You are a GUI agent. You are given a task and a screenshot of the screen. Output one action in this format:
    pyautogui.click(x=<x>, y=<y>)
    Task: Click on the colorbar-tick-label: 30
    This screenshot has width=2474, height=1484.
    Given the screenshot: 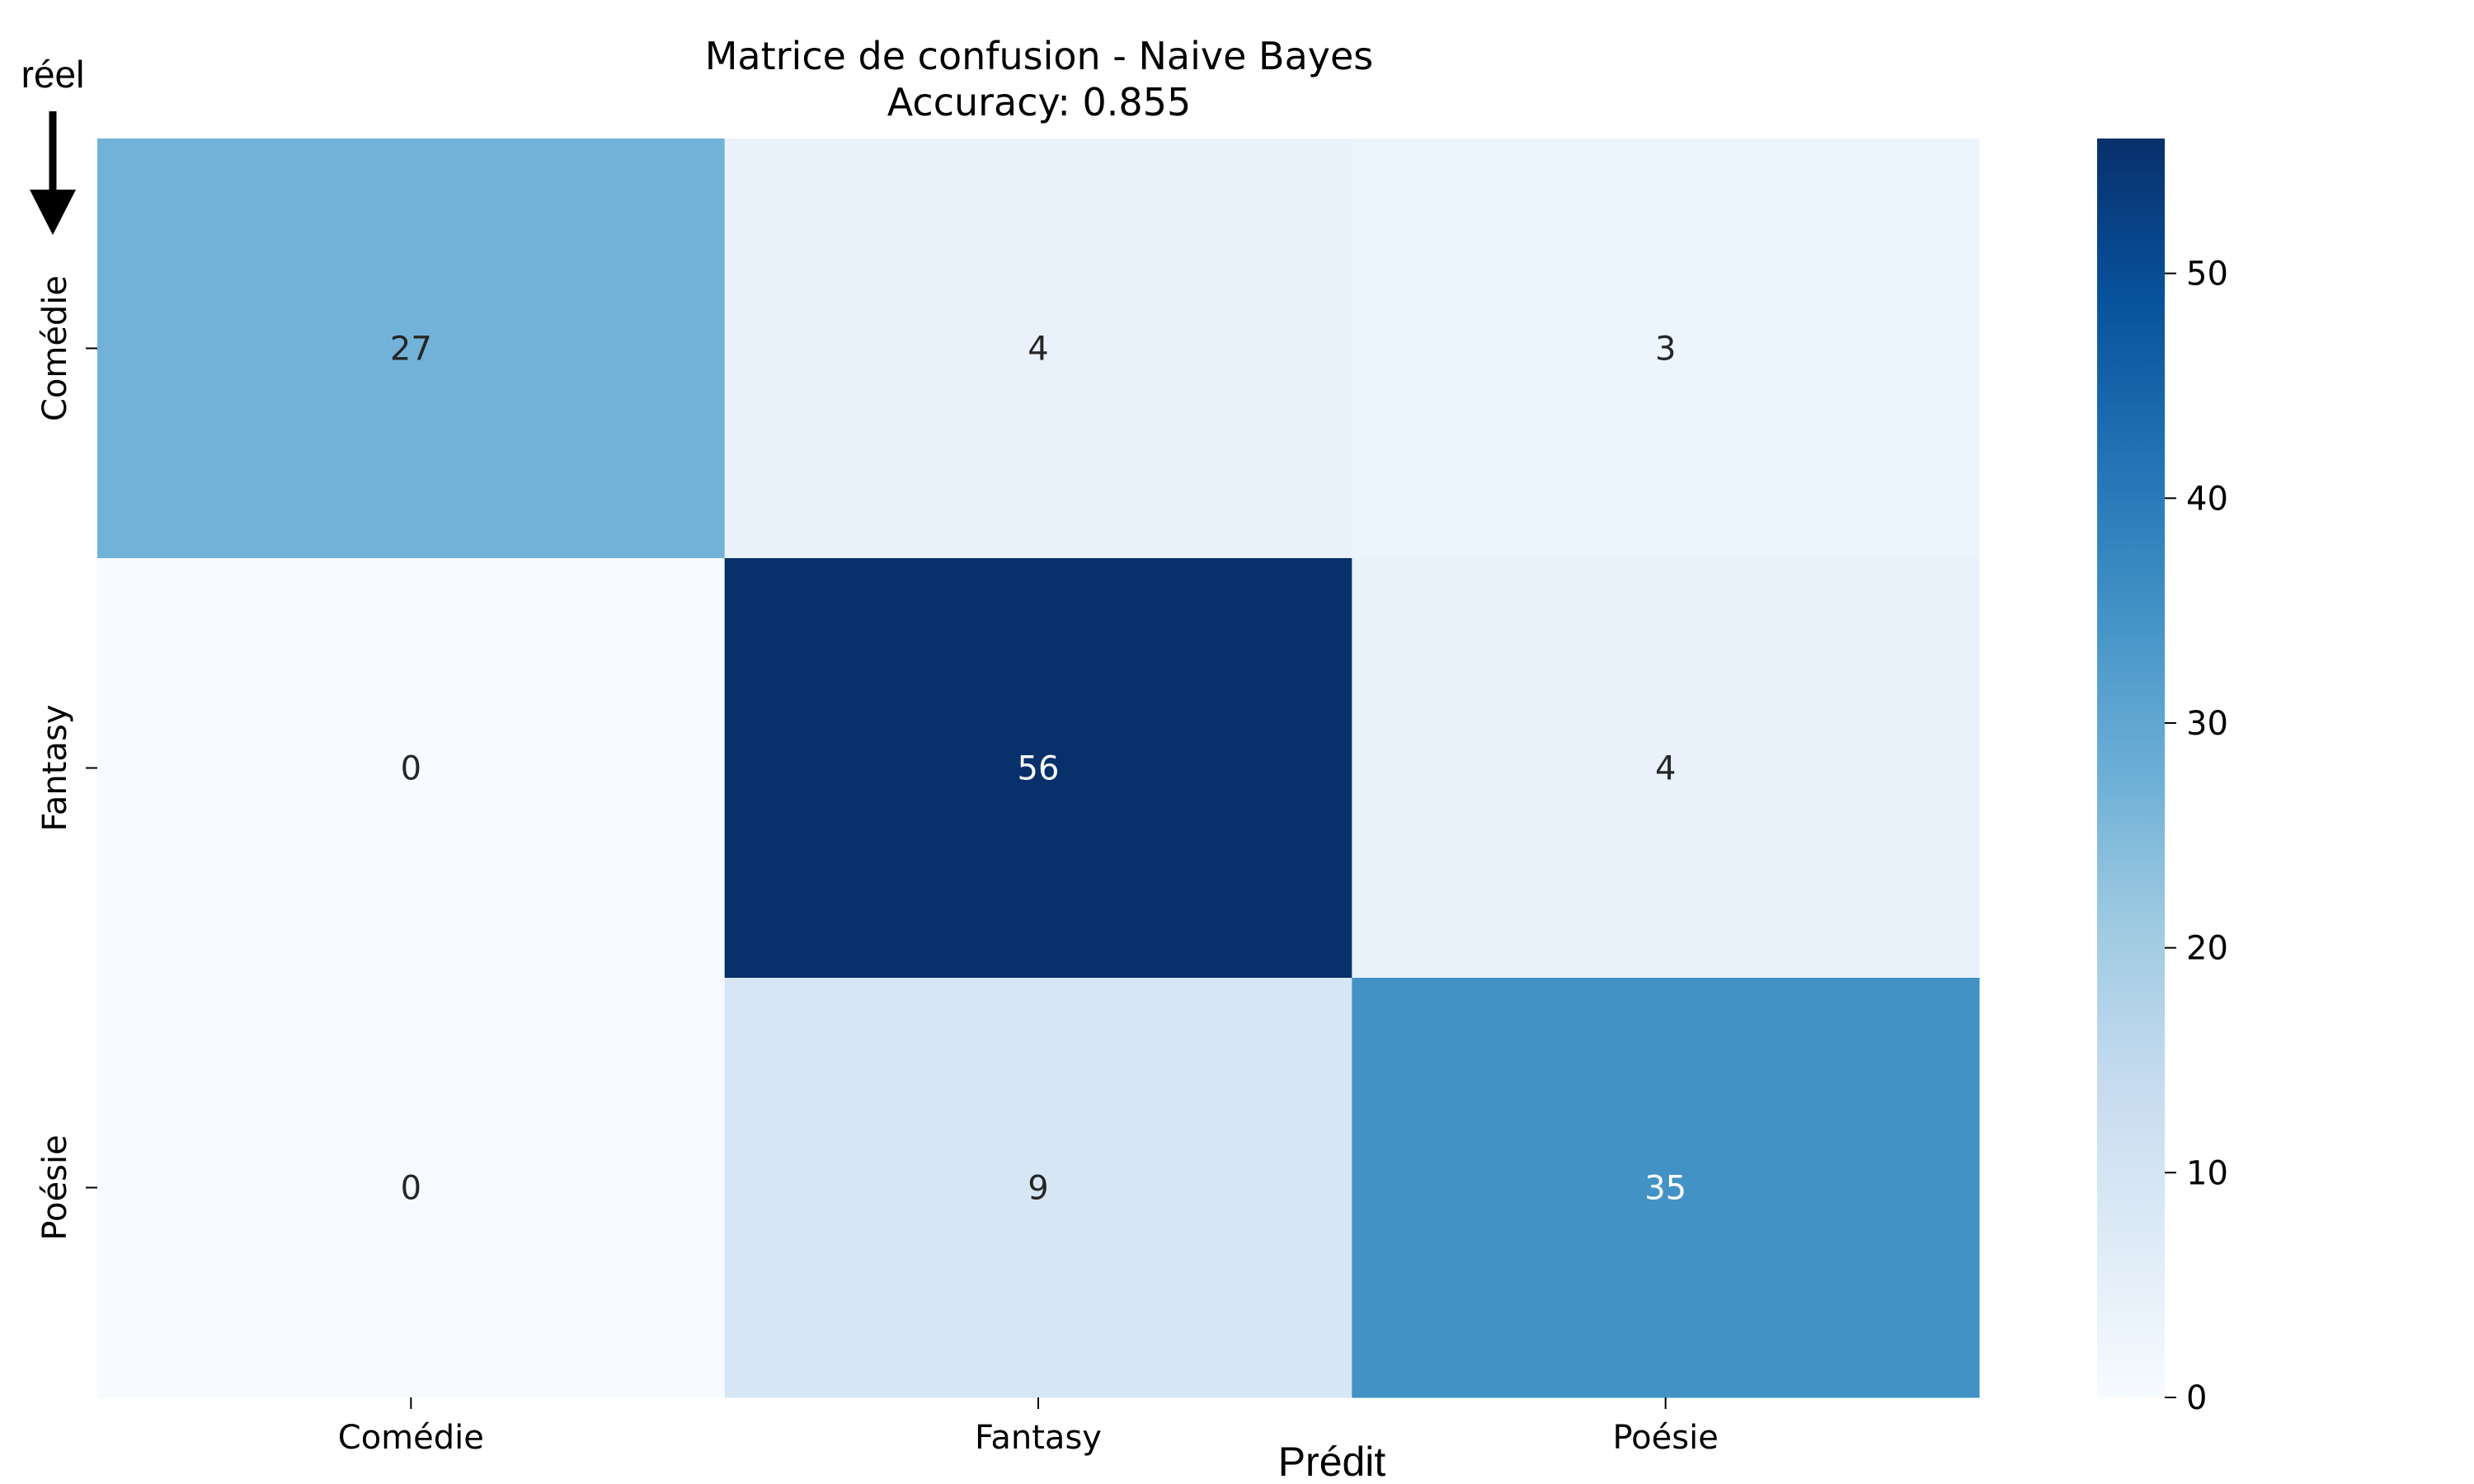 What is the action you would take?
    pyautogui.click(x=2207, y=724)
    